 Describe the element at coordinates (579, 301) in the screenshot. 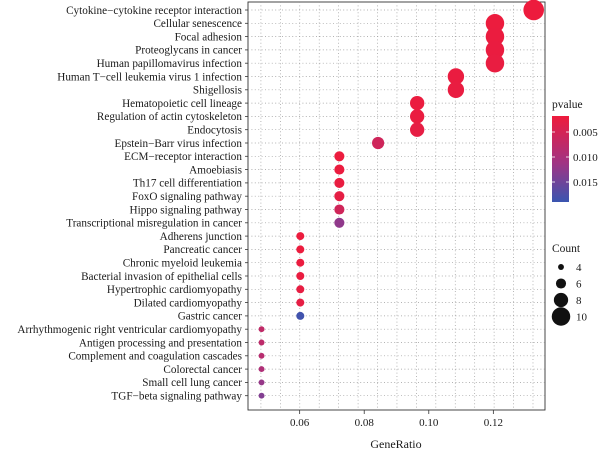

I see `size-legend-label: 8` at that location.